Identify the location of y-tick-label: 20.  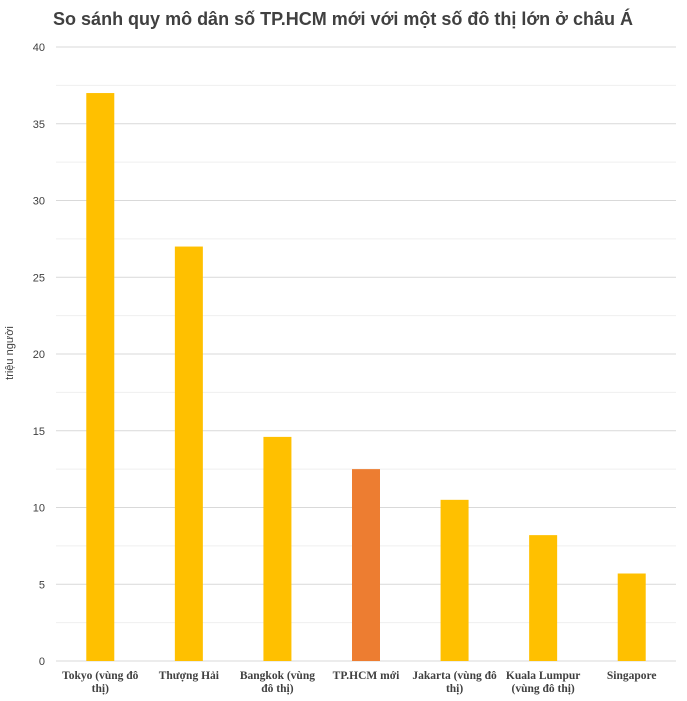
(39, 355).